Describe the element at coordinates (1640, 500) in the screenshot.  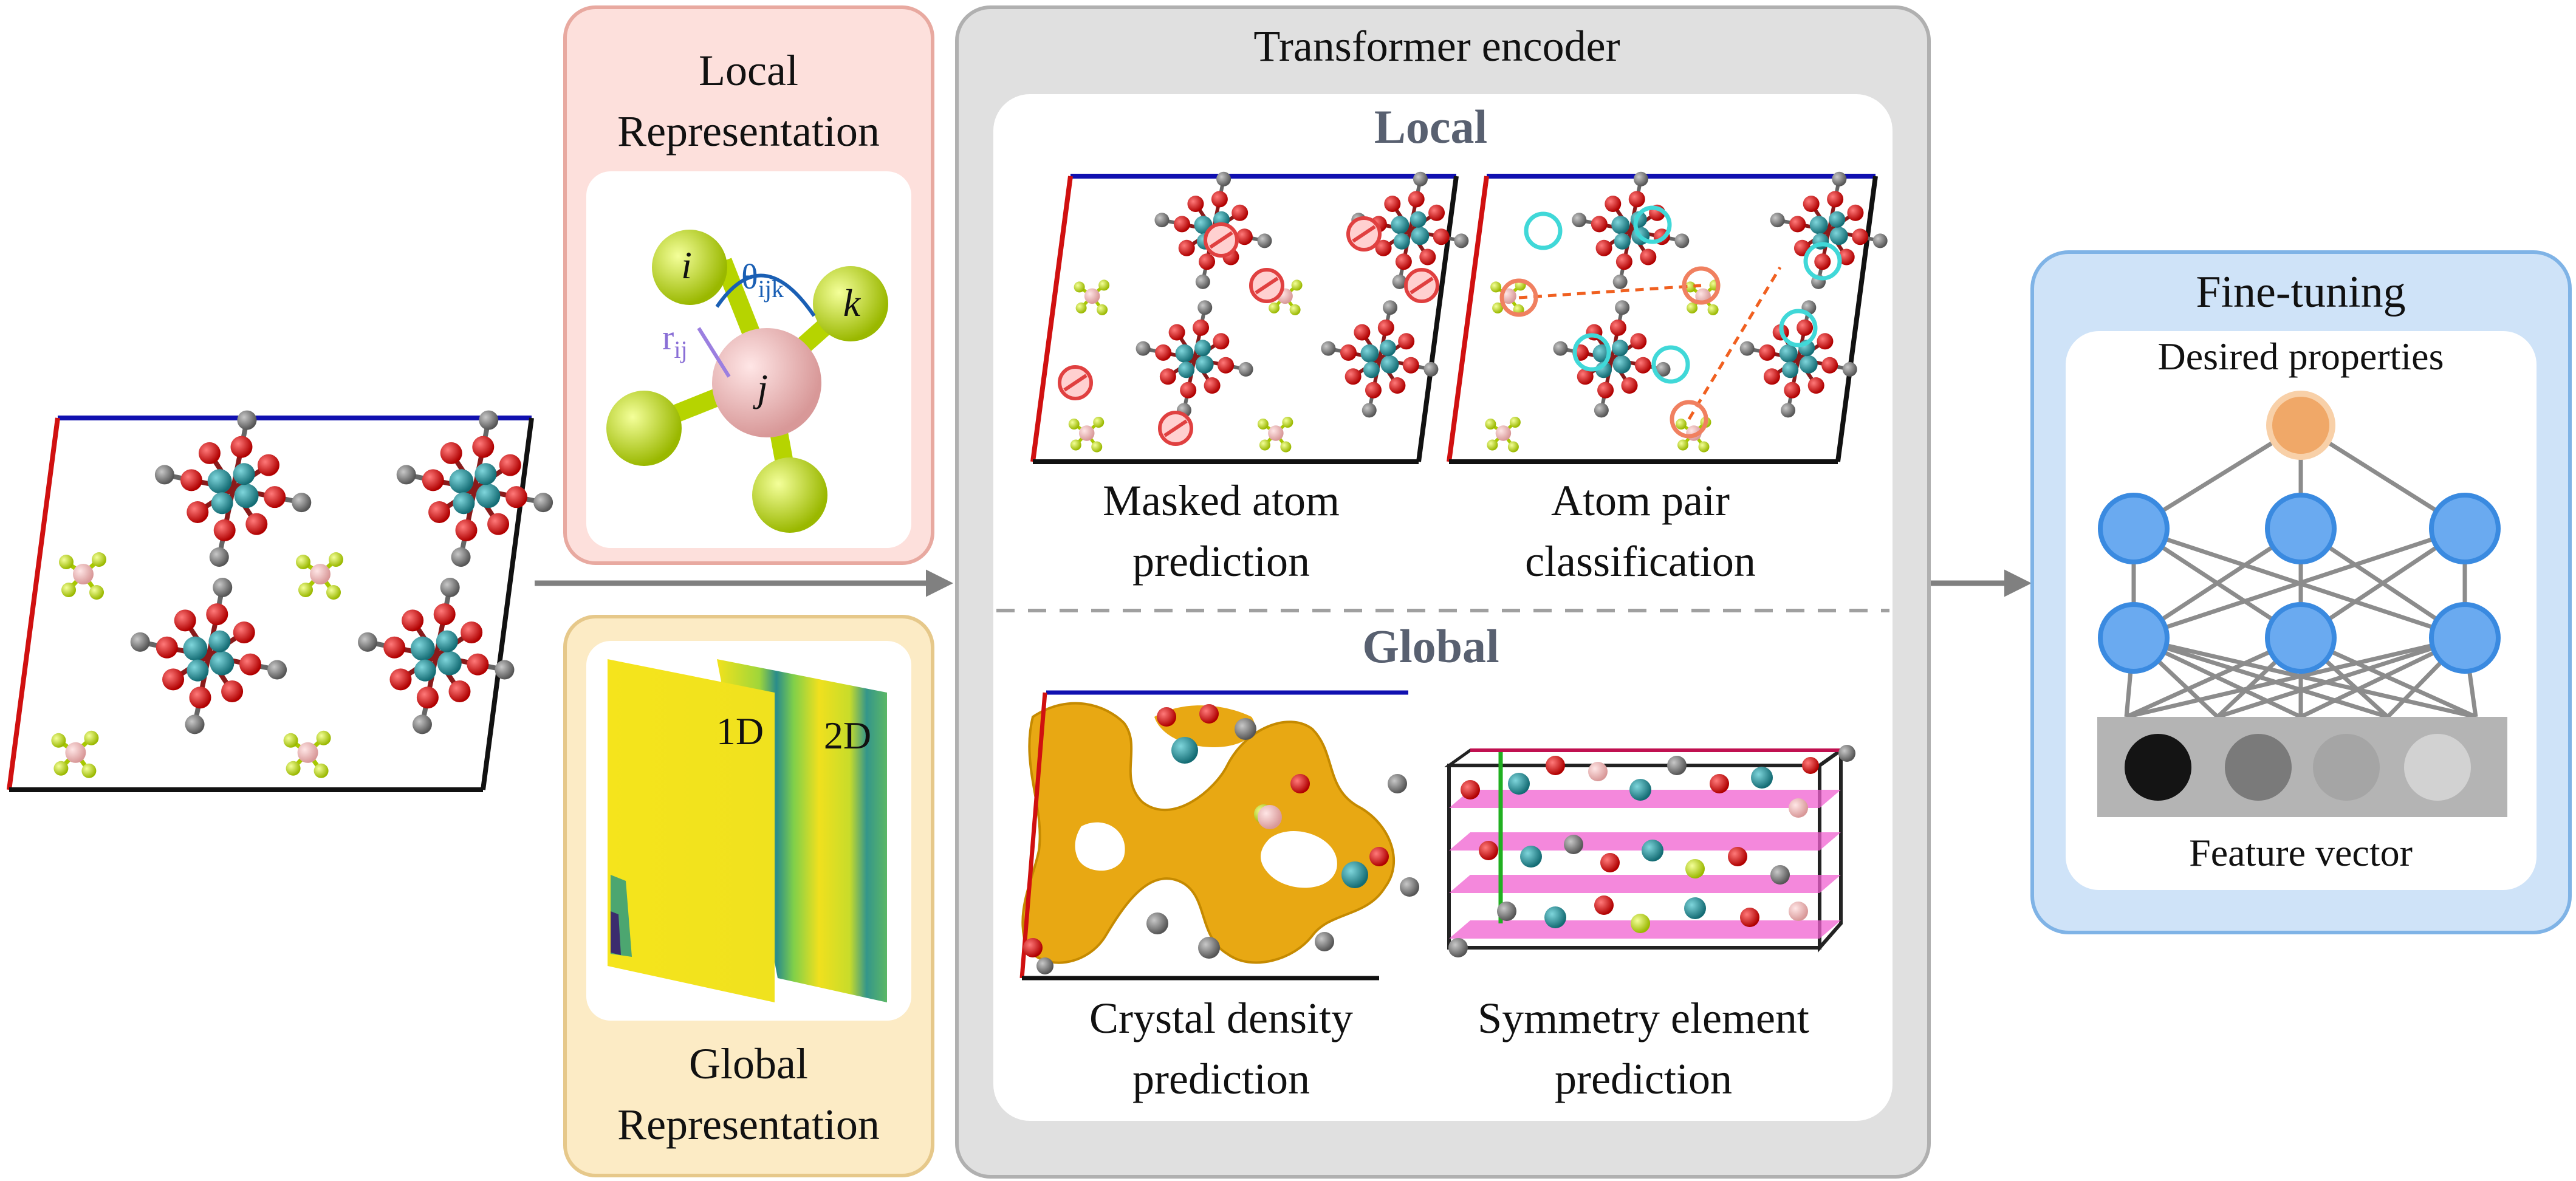
I see `task-pair-1: Atom pair` at that location.